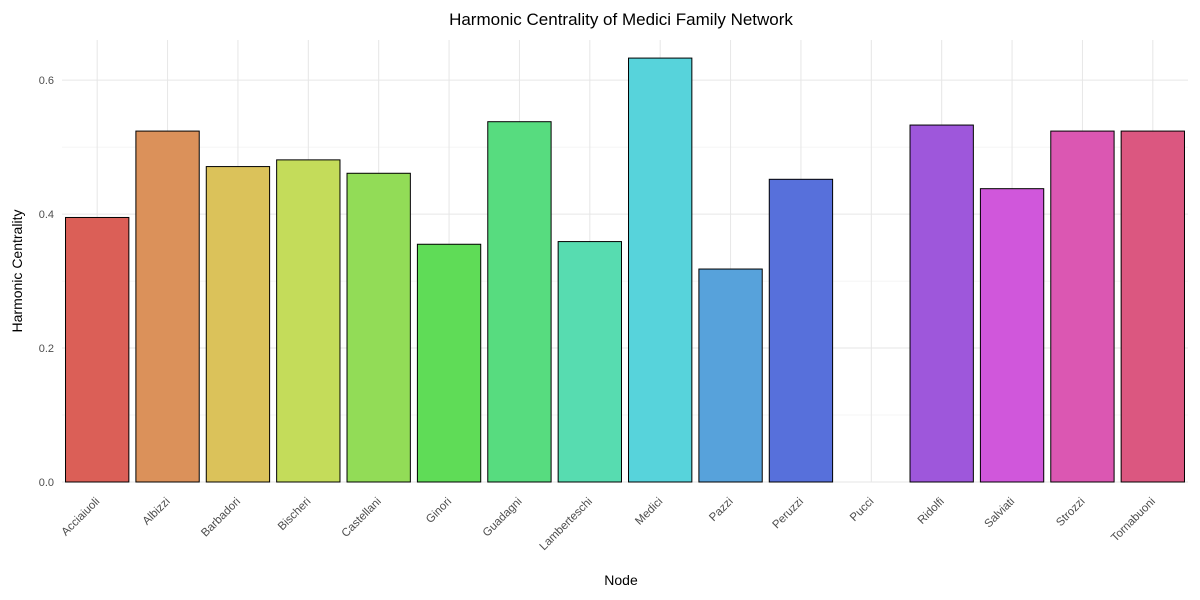 The height and width of the screenshot is (600, 1200). Describe the element at coordinates (46, 349) in the screenshot. I see `y-tick-label: 0.2` at that location.